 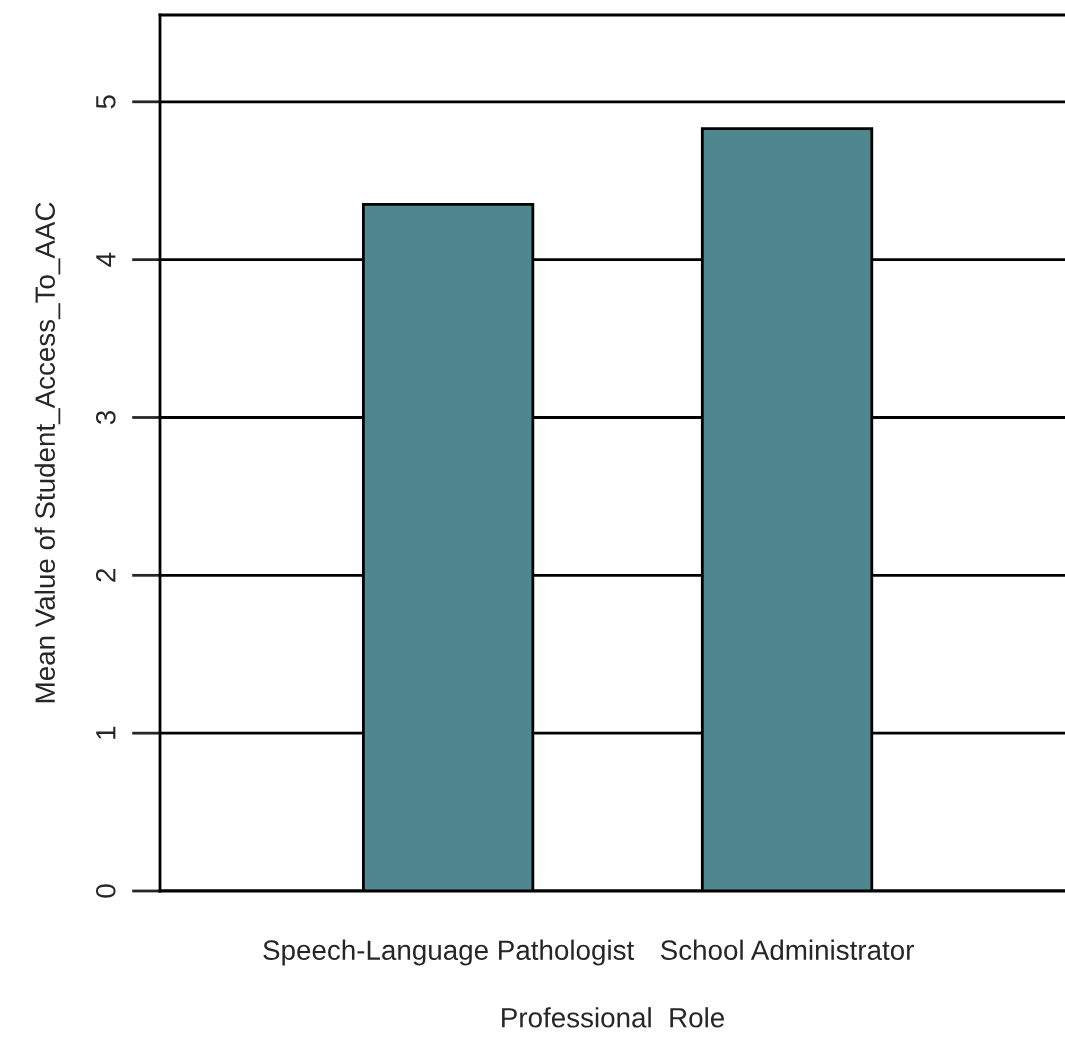 What do you see at coordinates (105, 575) in the screenshot?
I see `y-tick-label: 2` at bounding box center [105, 575].